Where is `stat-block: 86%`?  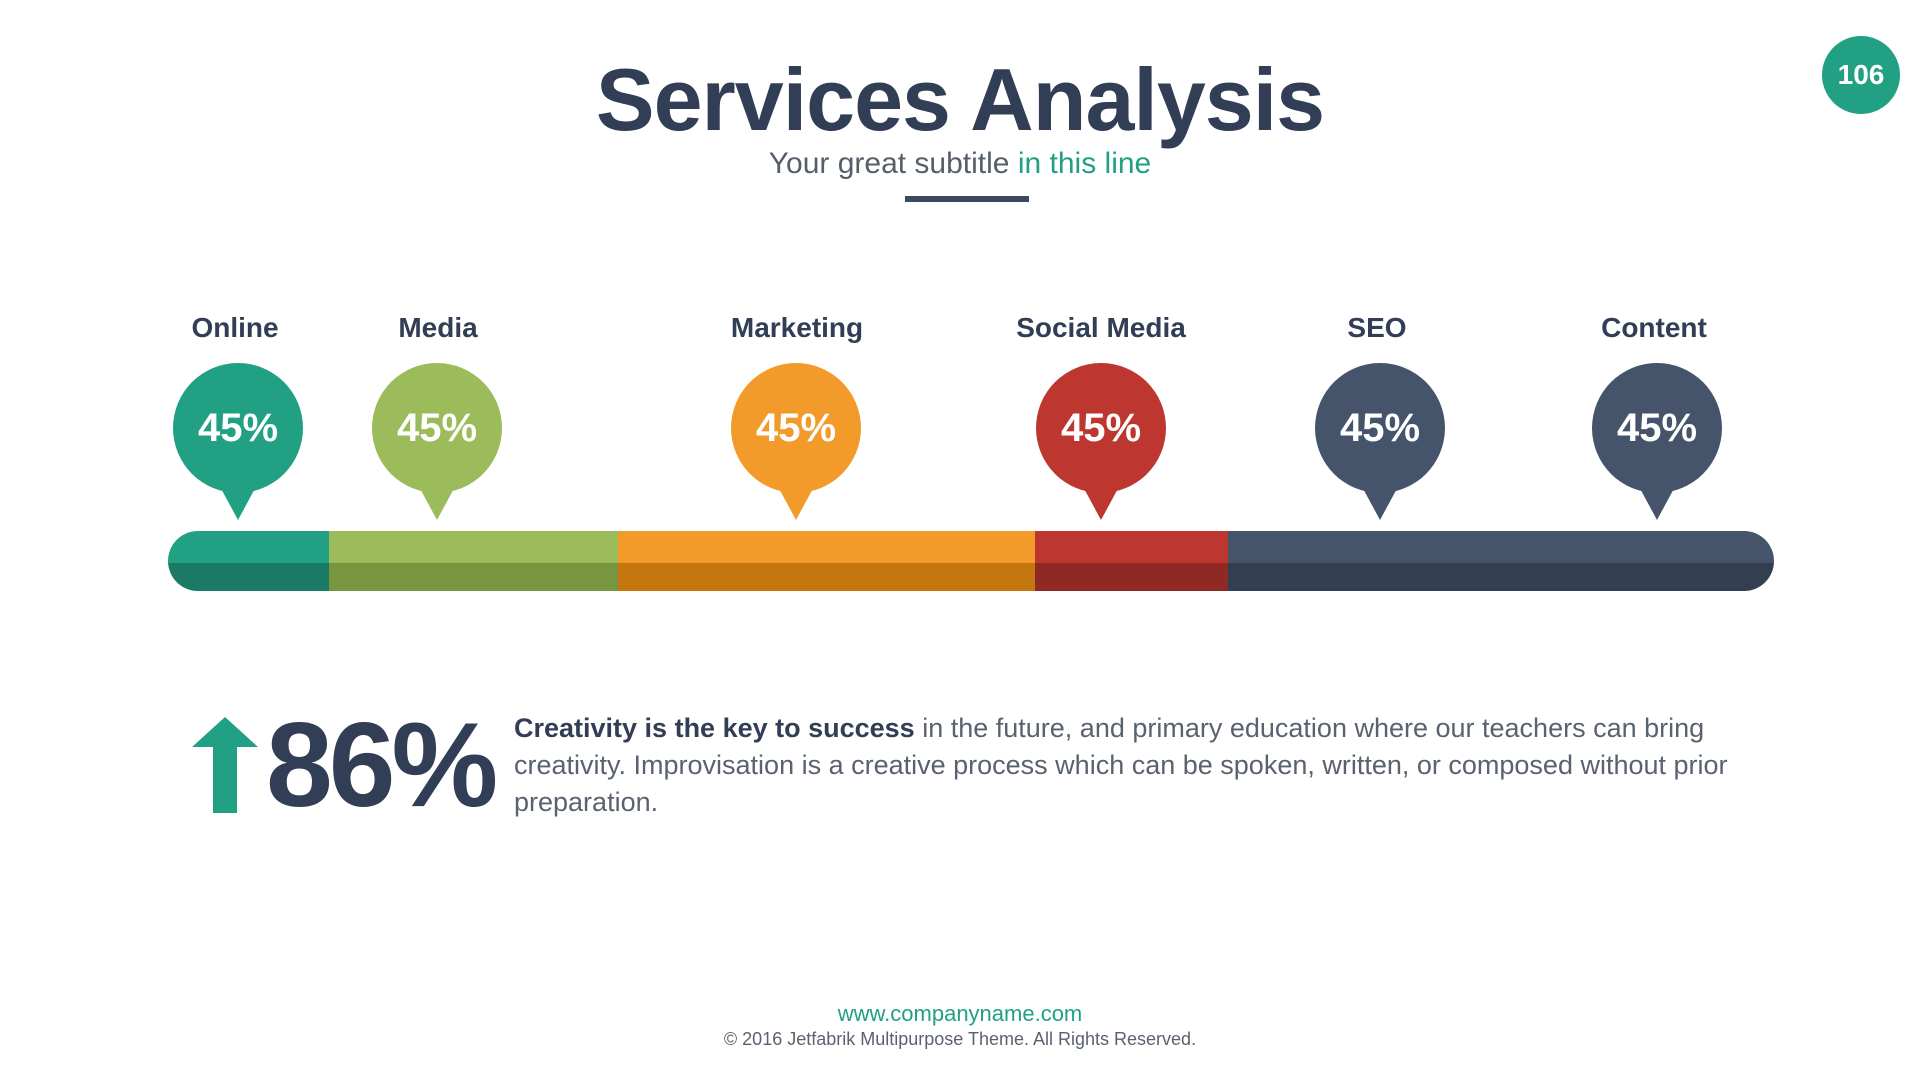 stat-block: 86% is located at coordinates (345, 765).